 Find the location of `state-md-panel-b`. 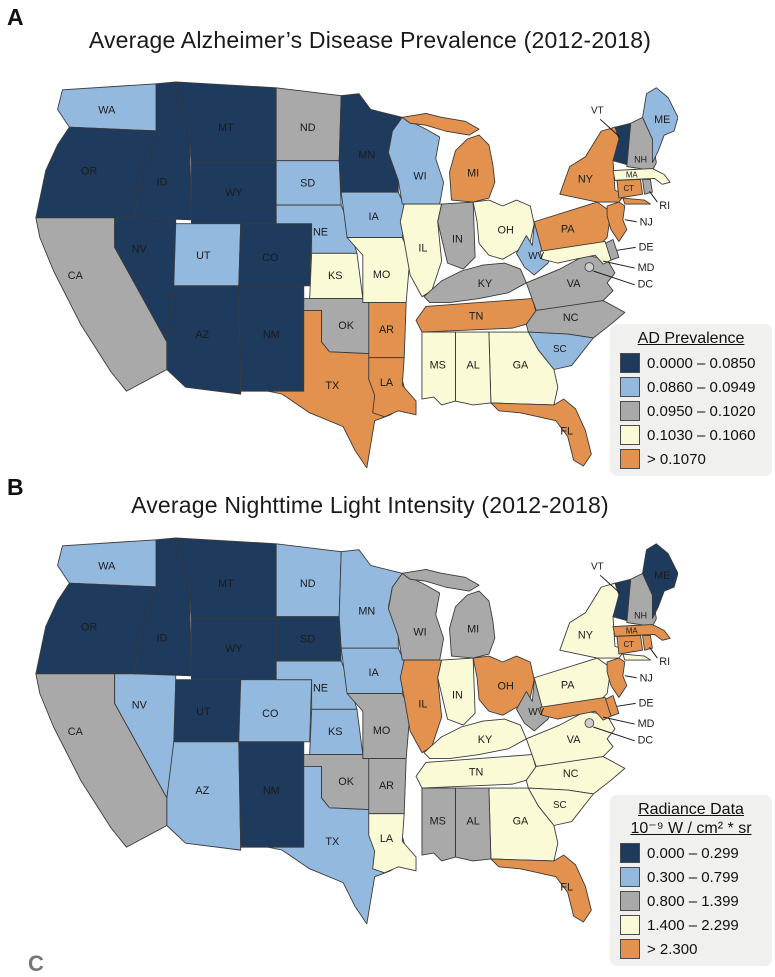

state-md-panel-b is located at coordinates (575, 709).